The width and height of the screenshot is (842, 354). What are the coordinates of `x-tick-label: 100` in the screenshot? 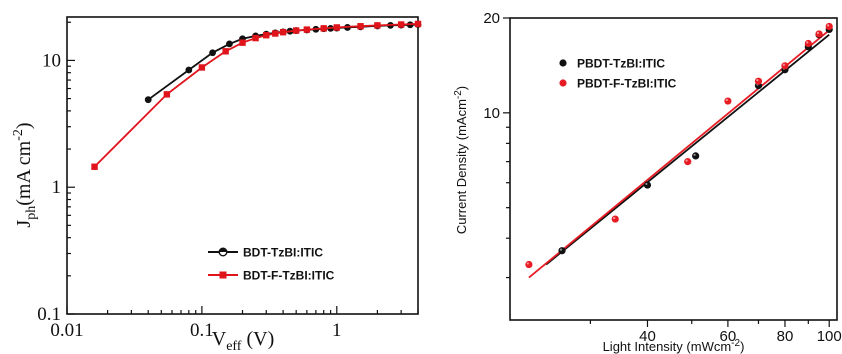 It's located at (829, 336).